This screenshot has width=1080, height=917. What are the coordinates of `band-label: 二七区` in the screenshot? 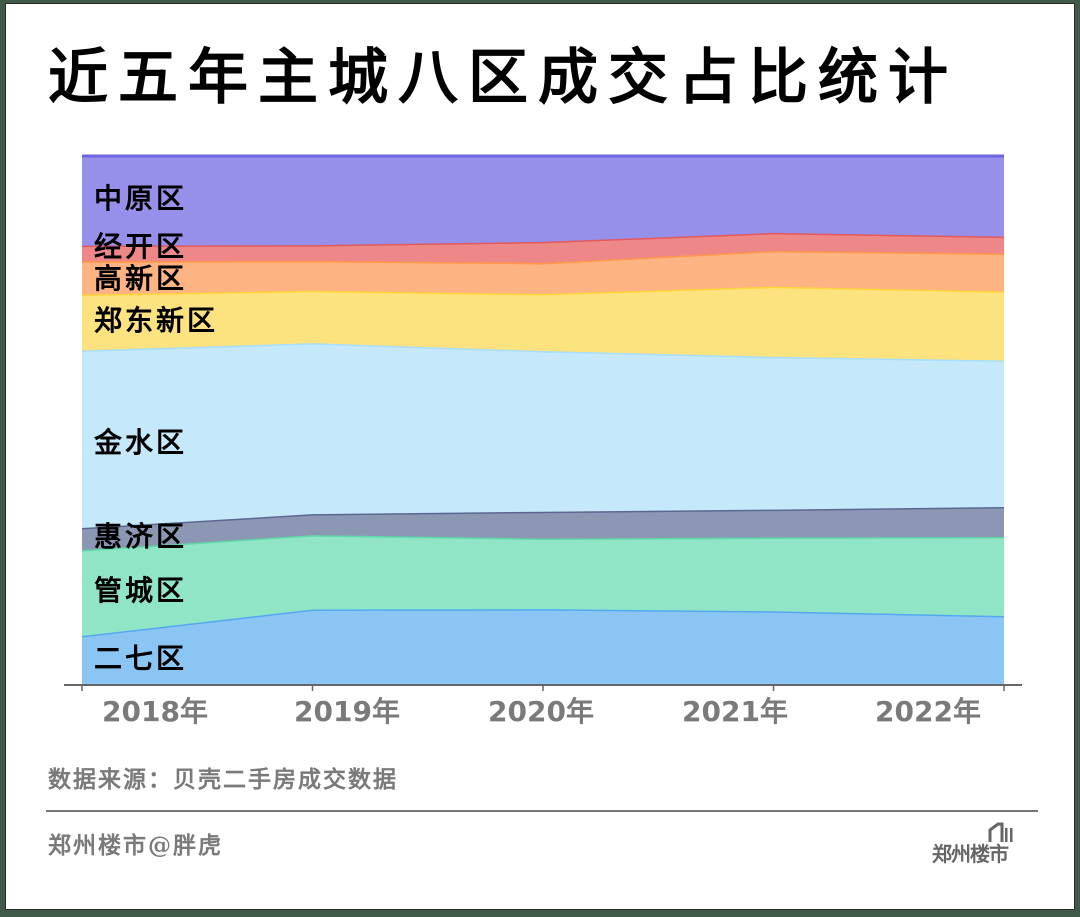 It's located at (141, 658).